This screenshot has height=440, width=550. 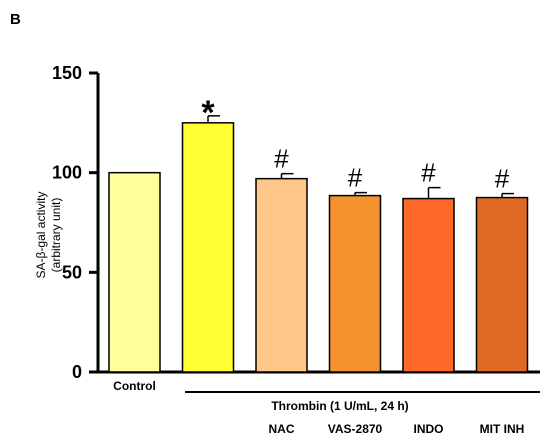 What do you see at coordinates (41, 235) in the screenshot?
I see `y-axis-title-line1: SA-β-gal activity` at bounding box center [41, 235].